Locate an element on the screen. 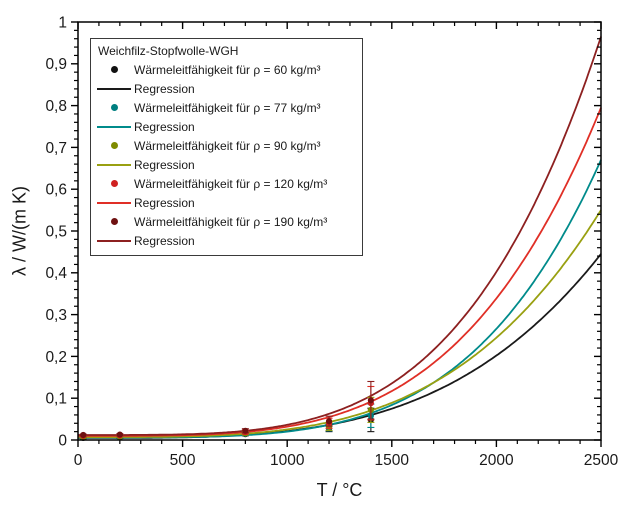 Image resolution: width=628 pixels, height=518 pixels. legend-title: Weichfilz-Stopfwolle-WGH is located at coordinates (168, 51).